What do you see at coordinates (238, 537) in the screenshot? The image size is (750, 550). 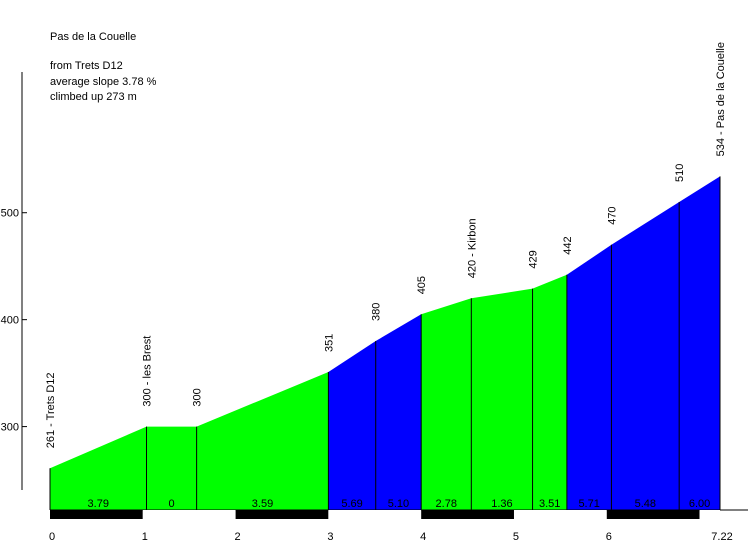 I see `x-tick-label: 2` at bounding box center [238, 537].